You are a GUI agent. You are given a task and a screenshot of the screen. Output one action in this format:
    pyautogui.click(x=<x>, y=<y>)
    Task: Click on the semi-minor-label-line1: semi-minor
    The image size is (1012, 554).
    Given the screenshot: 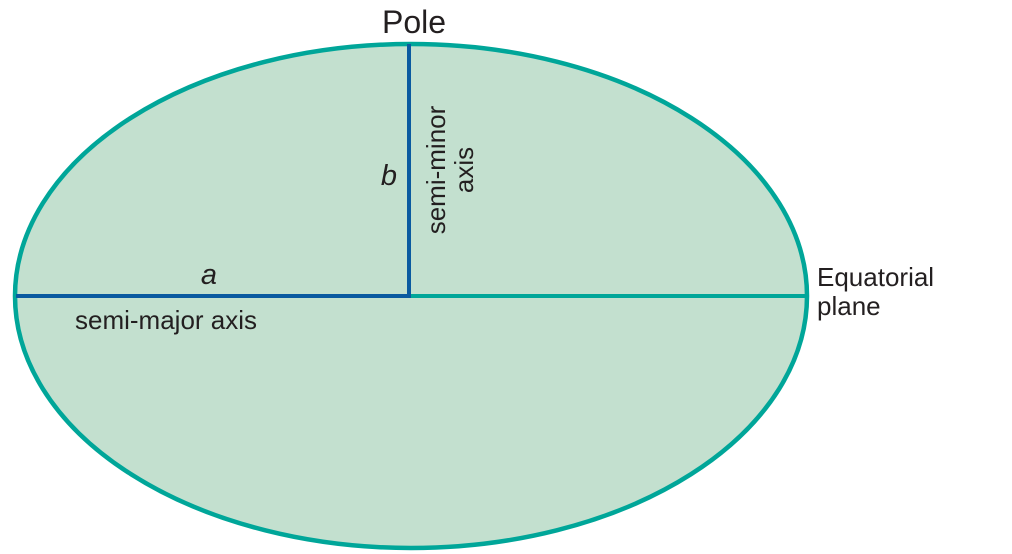 What is the action you would take?
    pyautogui.click(x=436, y=169)
    